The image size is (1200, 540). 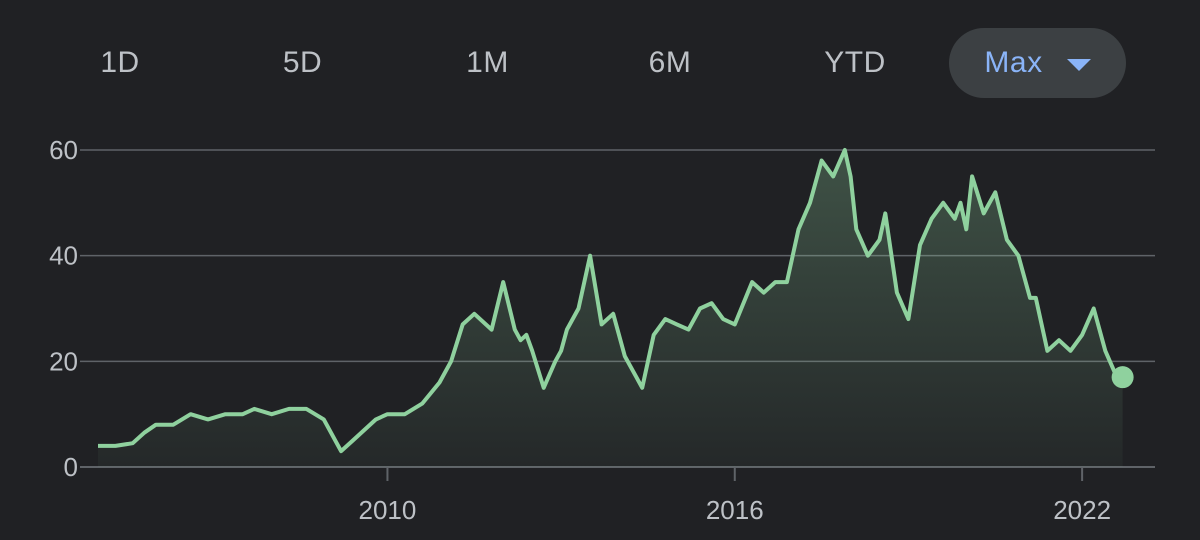 What do you see at coordinates (855, 62) in the screenshot?
I see `range-ytd-button: YTD` at bounding box center [855, 62].